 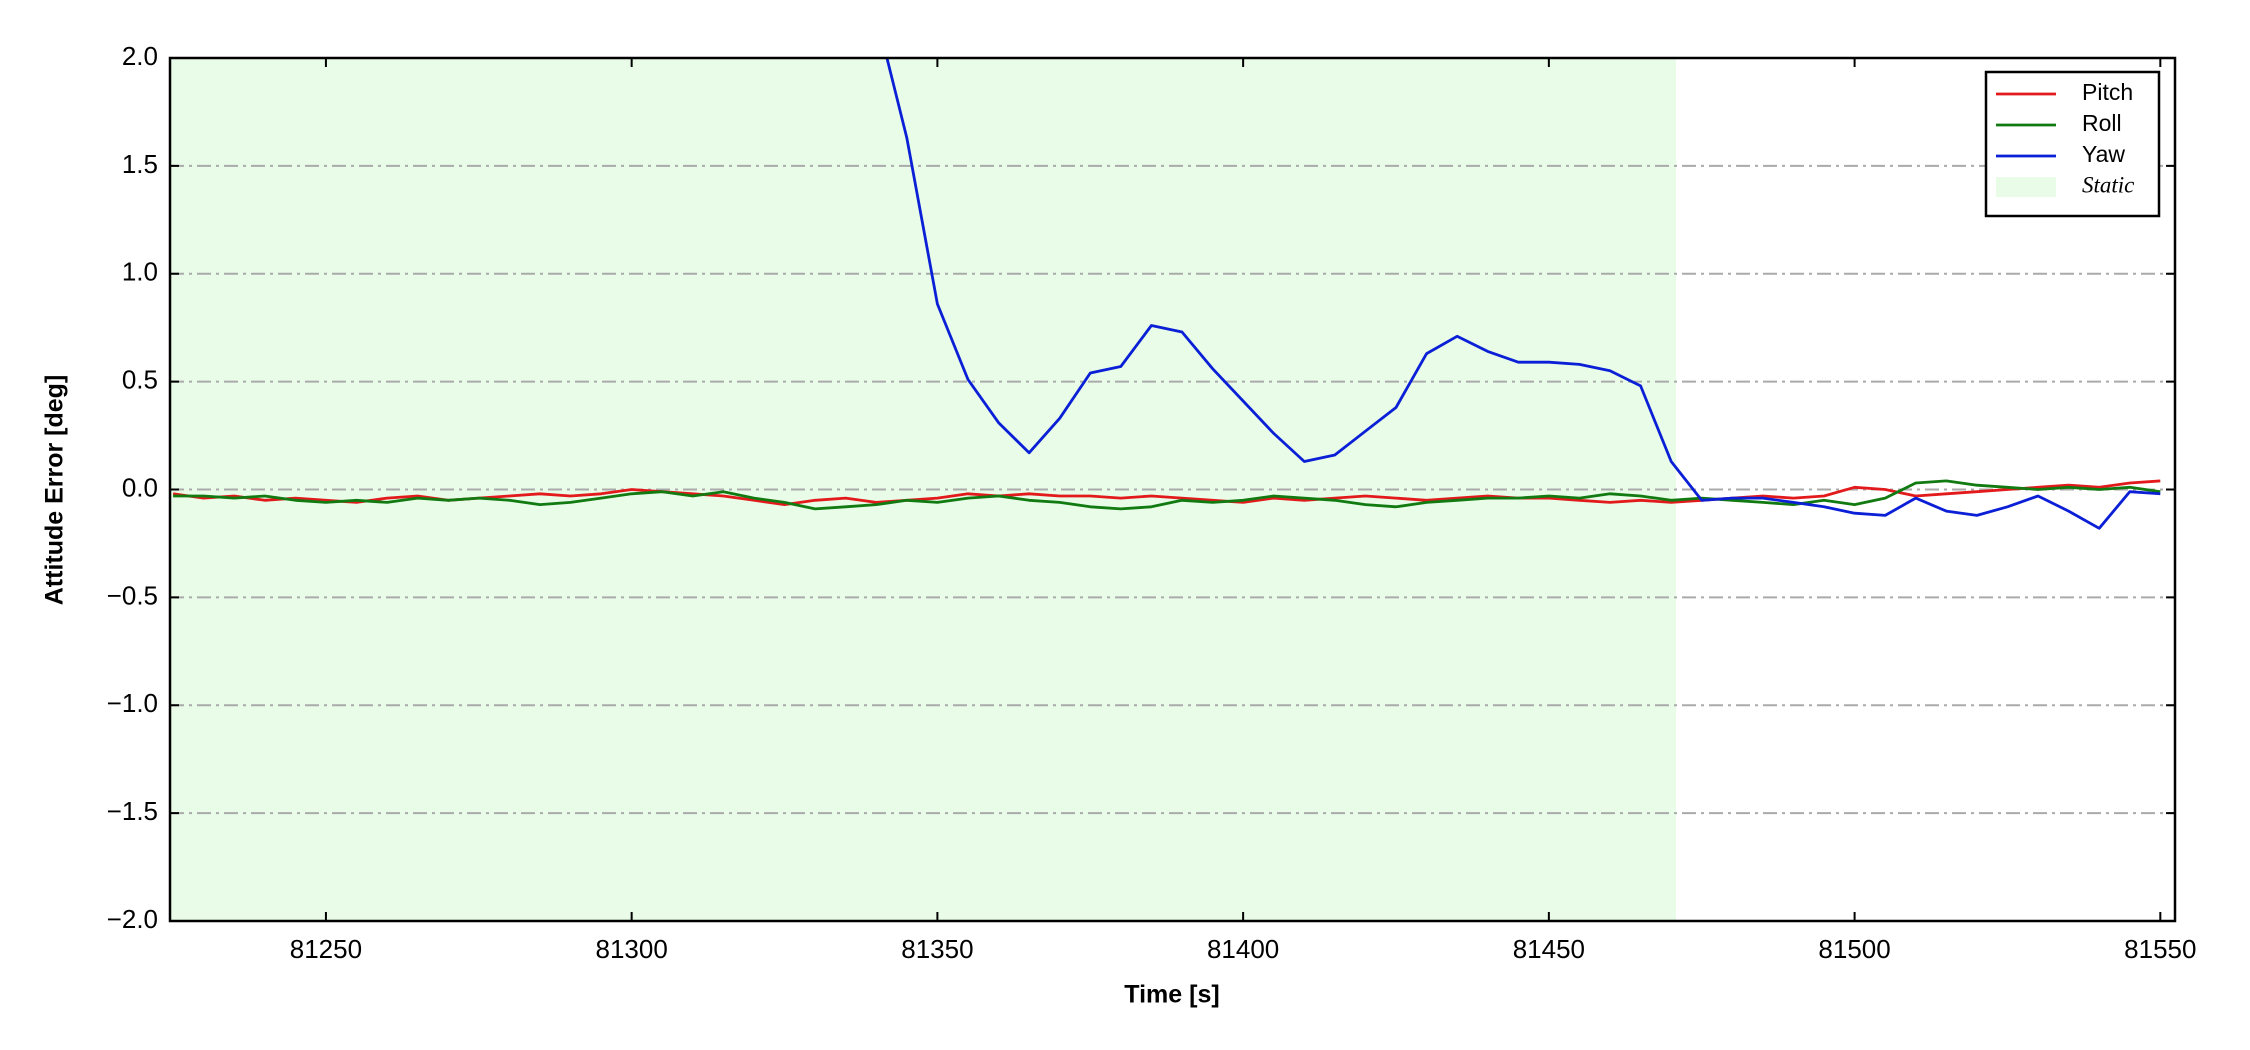 I want to click on x-tick-label: 81400, so click(x=1243, y=949).